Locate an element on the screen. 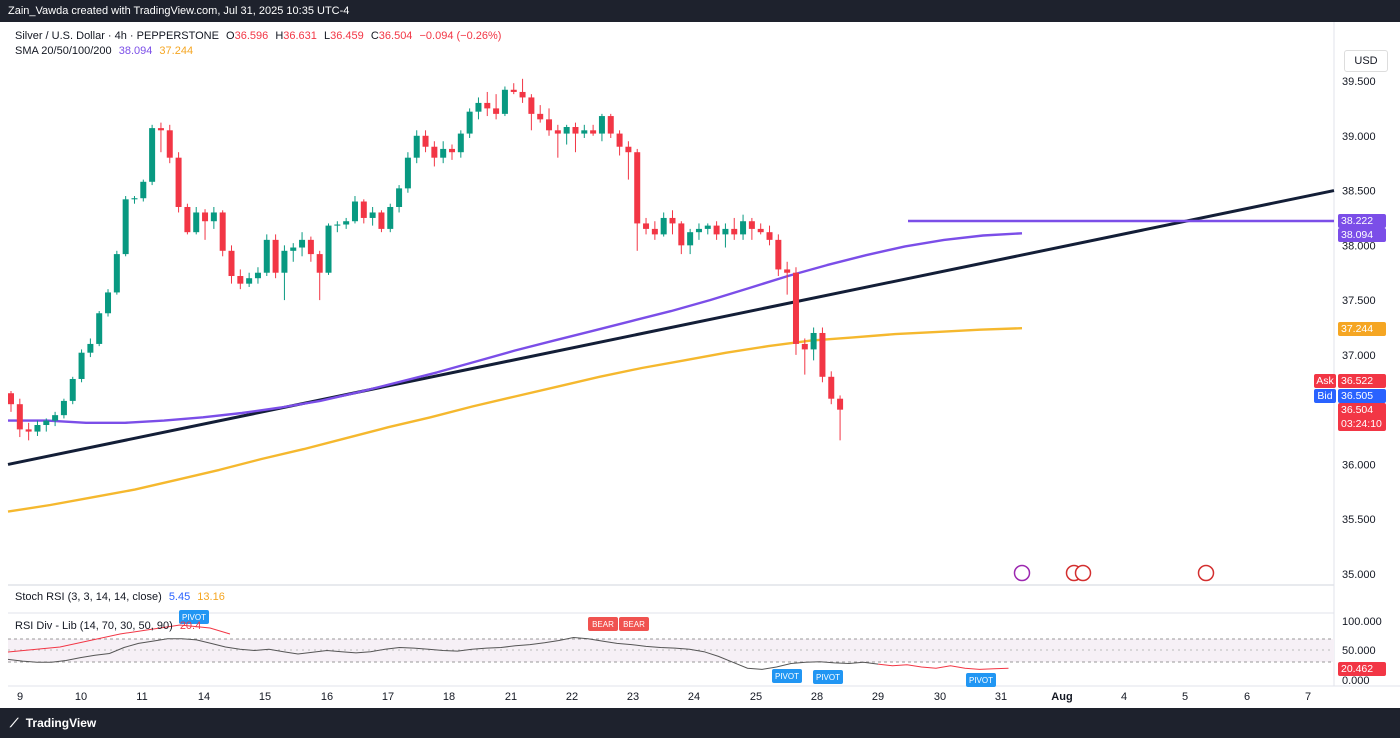 The height and width of the screenshot is (738, 1400). stoch-k: 5.45 is located at coordinates (179, 597).